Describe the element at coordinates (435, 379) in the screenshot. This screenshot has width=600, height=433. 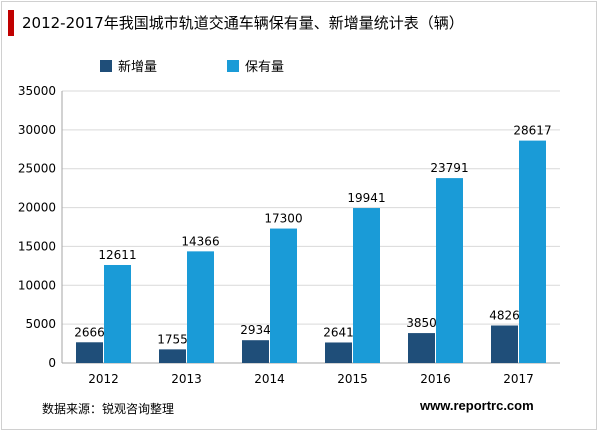
I see `x-tick-label: 2016` at that location.